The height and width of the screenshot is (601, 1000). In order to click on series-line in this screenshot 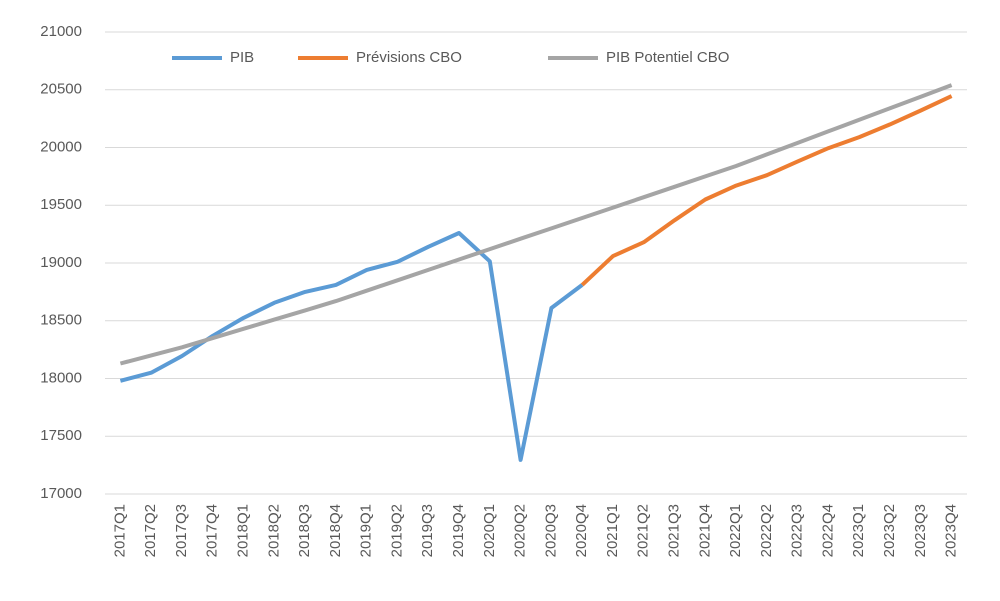, I will do `click(766, 190)`.